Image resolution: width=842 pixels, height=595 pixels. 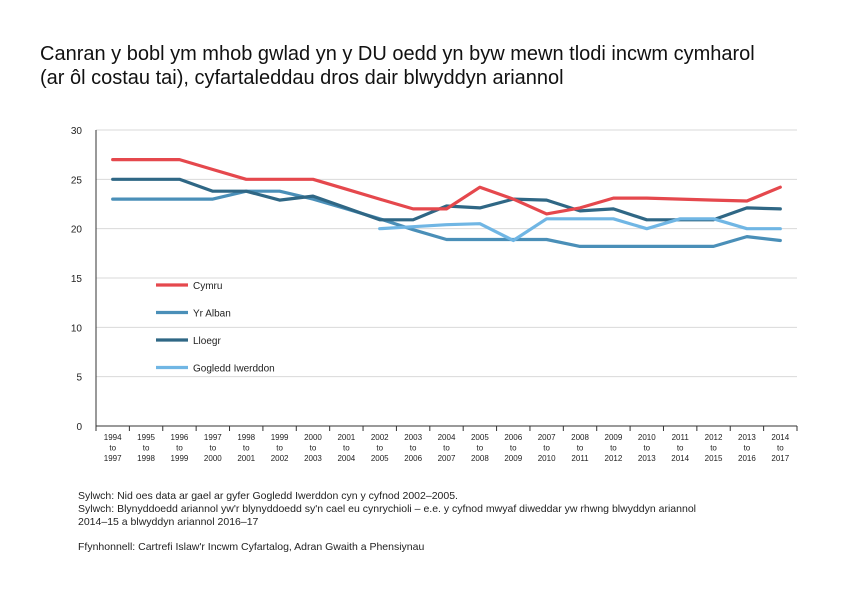 I want to click on y-tick-label-20: 20, so click(x=77, y=230).